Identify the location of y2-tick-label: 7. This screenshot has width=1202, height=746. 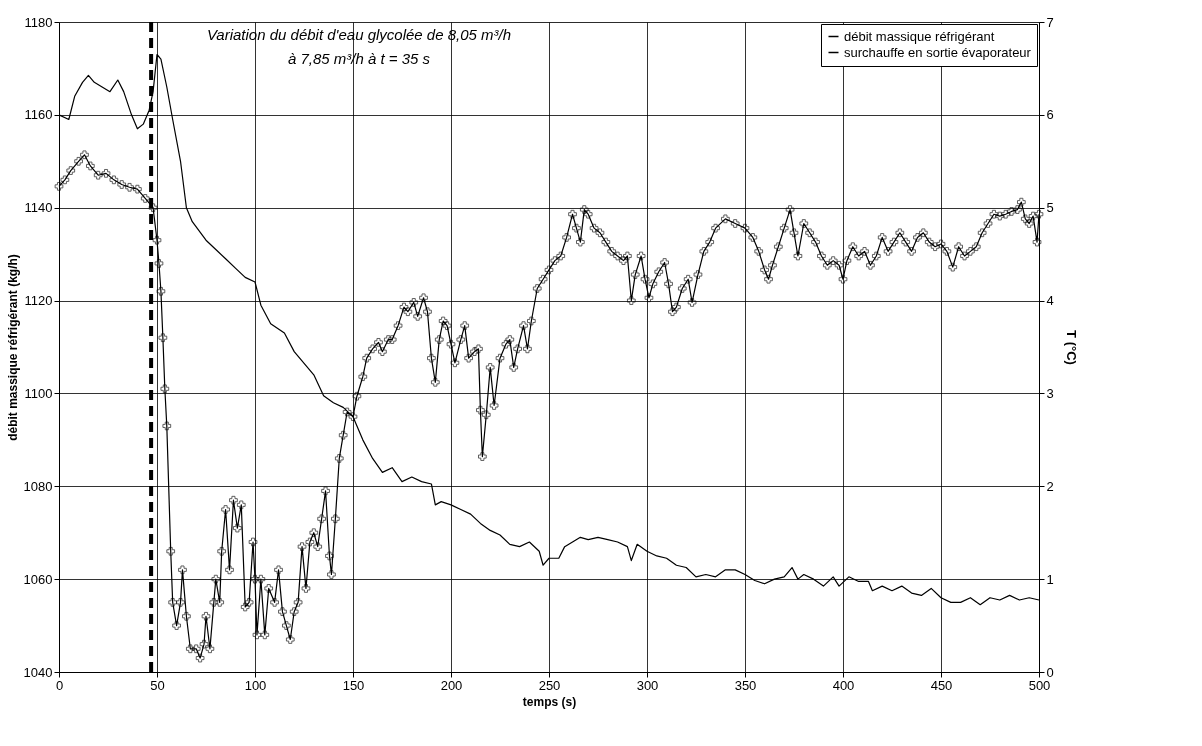
(1050, 22).